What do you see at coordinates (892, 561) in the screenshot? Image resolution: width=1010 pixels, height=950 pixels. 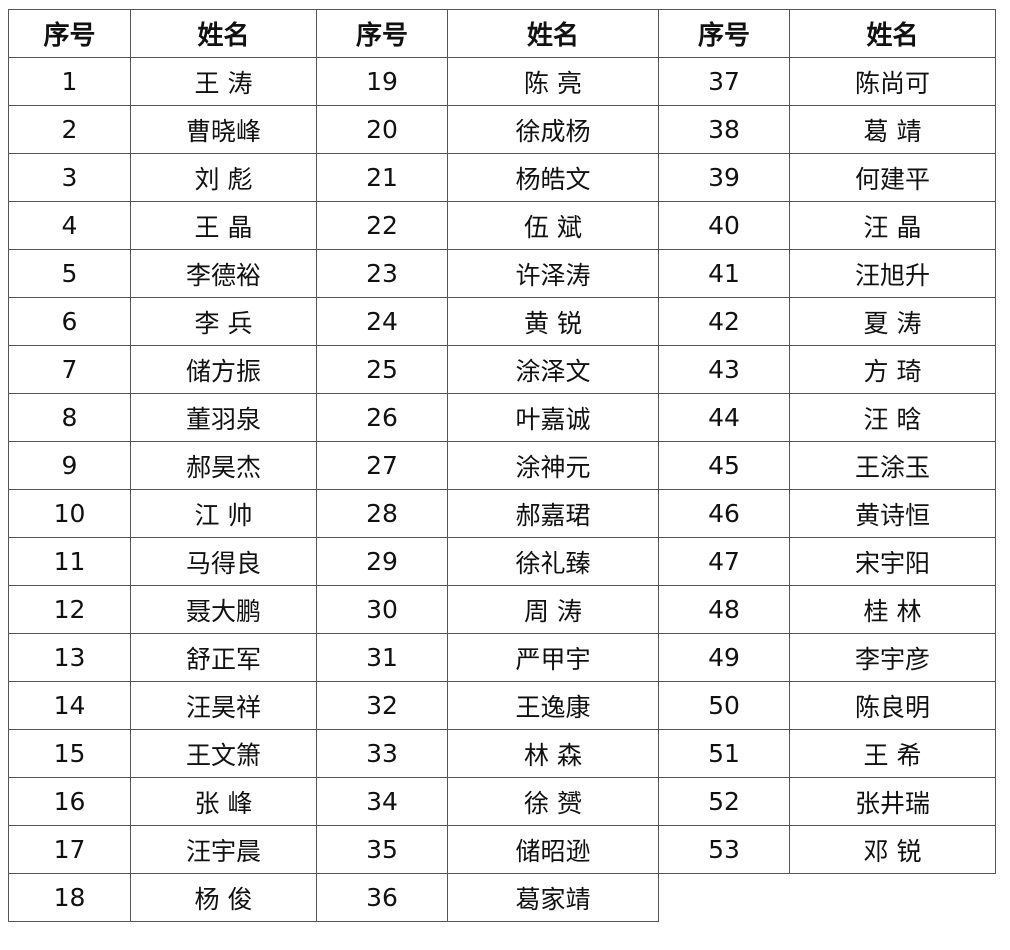 I see `cell-name: 宋宇阳` at bounding box center [892, 561].